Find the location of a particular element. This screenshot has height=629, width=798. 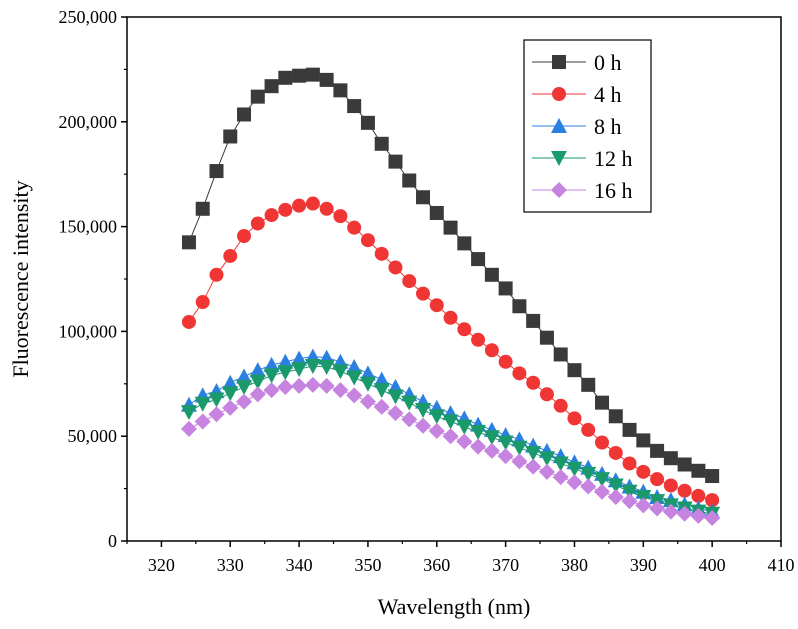

y-tick-label: 250,000 is located at coordinates (88, 17).